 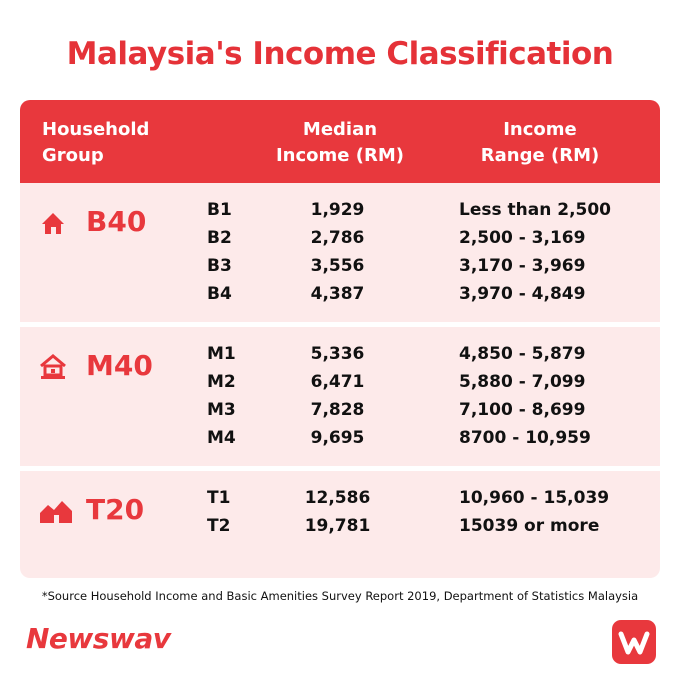 I want to click on row-code: B4, so click(x=219, y=294).